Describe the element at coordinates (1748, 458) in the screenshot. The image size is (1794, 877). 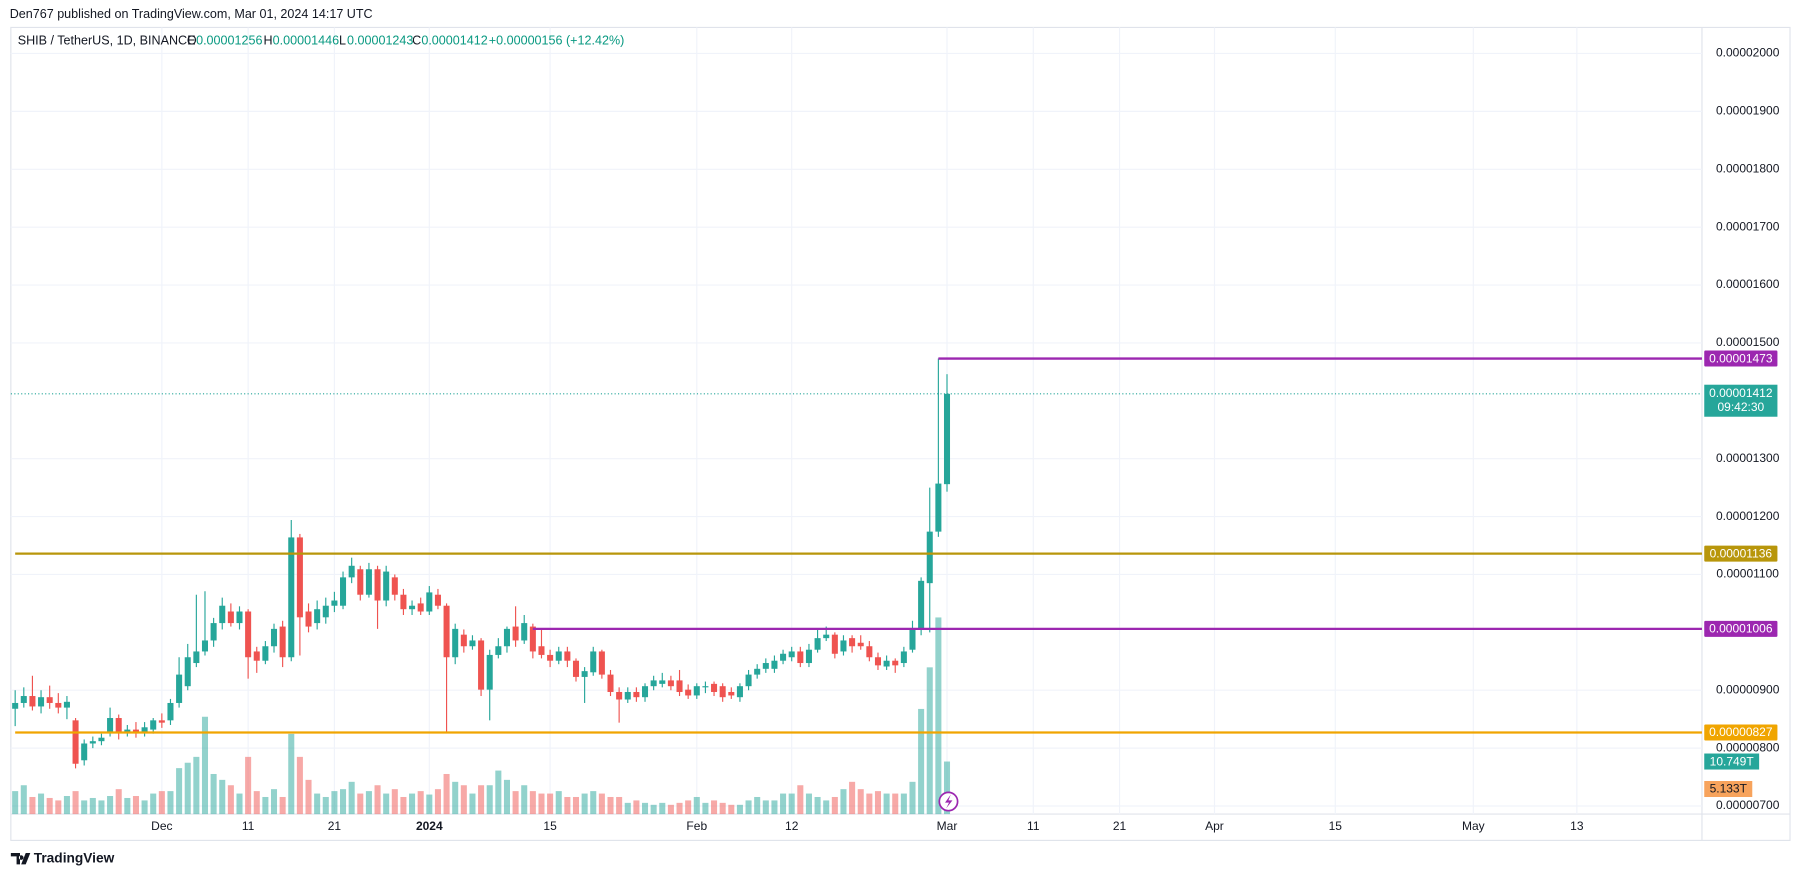
I see `y-tick-label: 0.00001300` at that location.